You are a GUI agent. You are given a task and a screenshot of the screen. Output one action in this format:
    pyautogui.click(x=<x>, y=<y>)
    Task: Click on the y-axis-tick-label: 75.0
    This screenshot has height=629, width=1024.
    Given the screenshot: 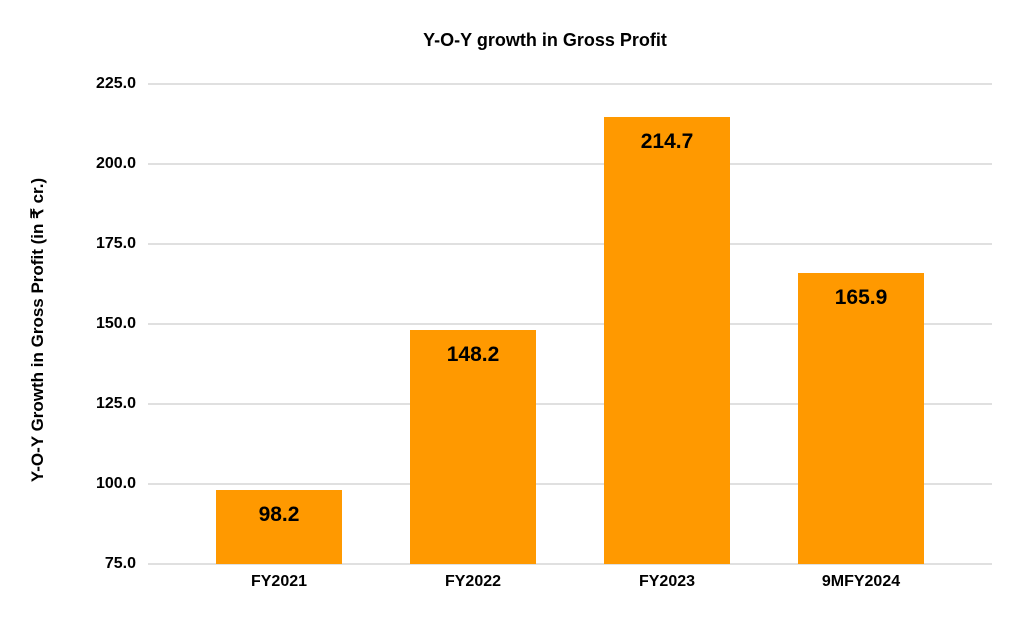 What is the action you would take?
    pyautogui.click(x=120, y=563)
    